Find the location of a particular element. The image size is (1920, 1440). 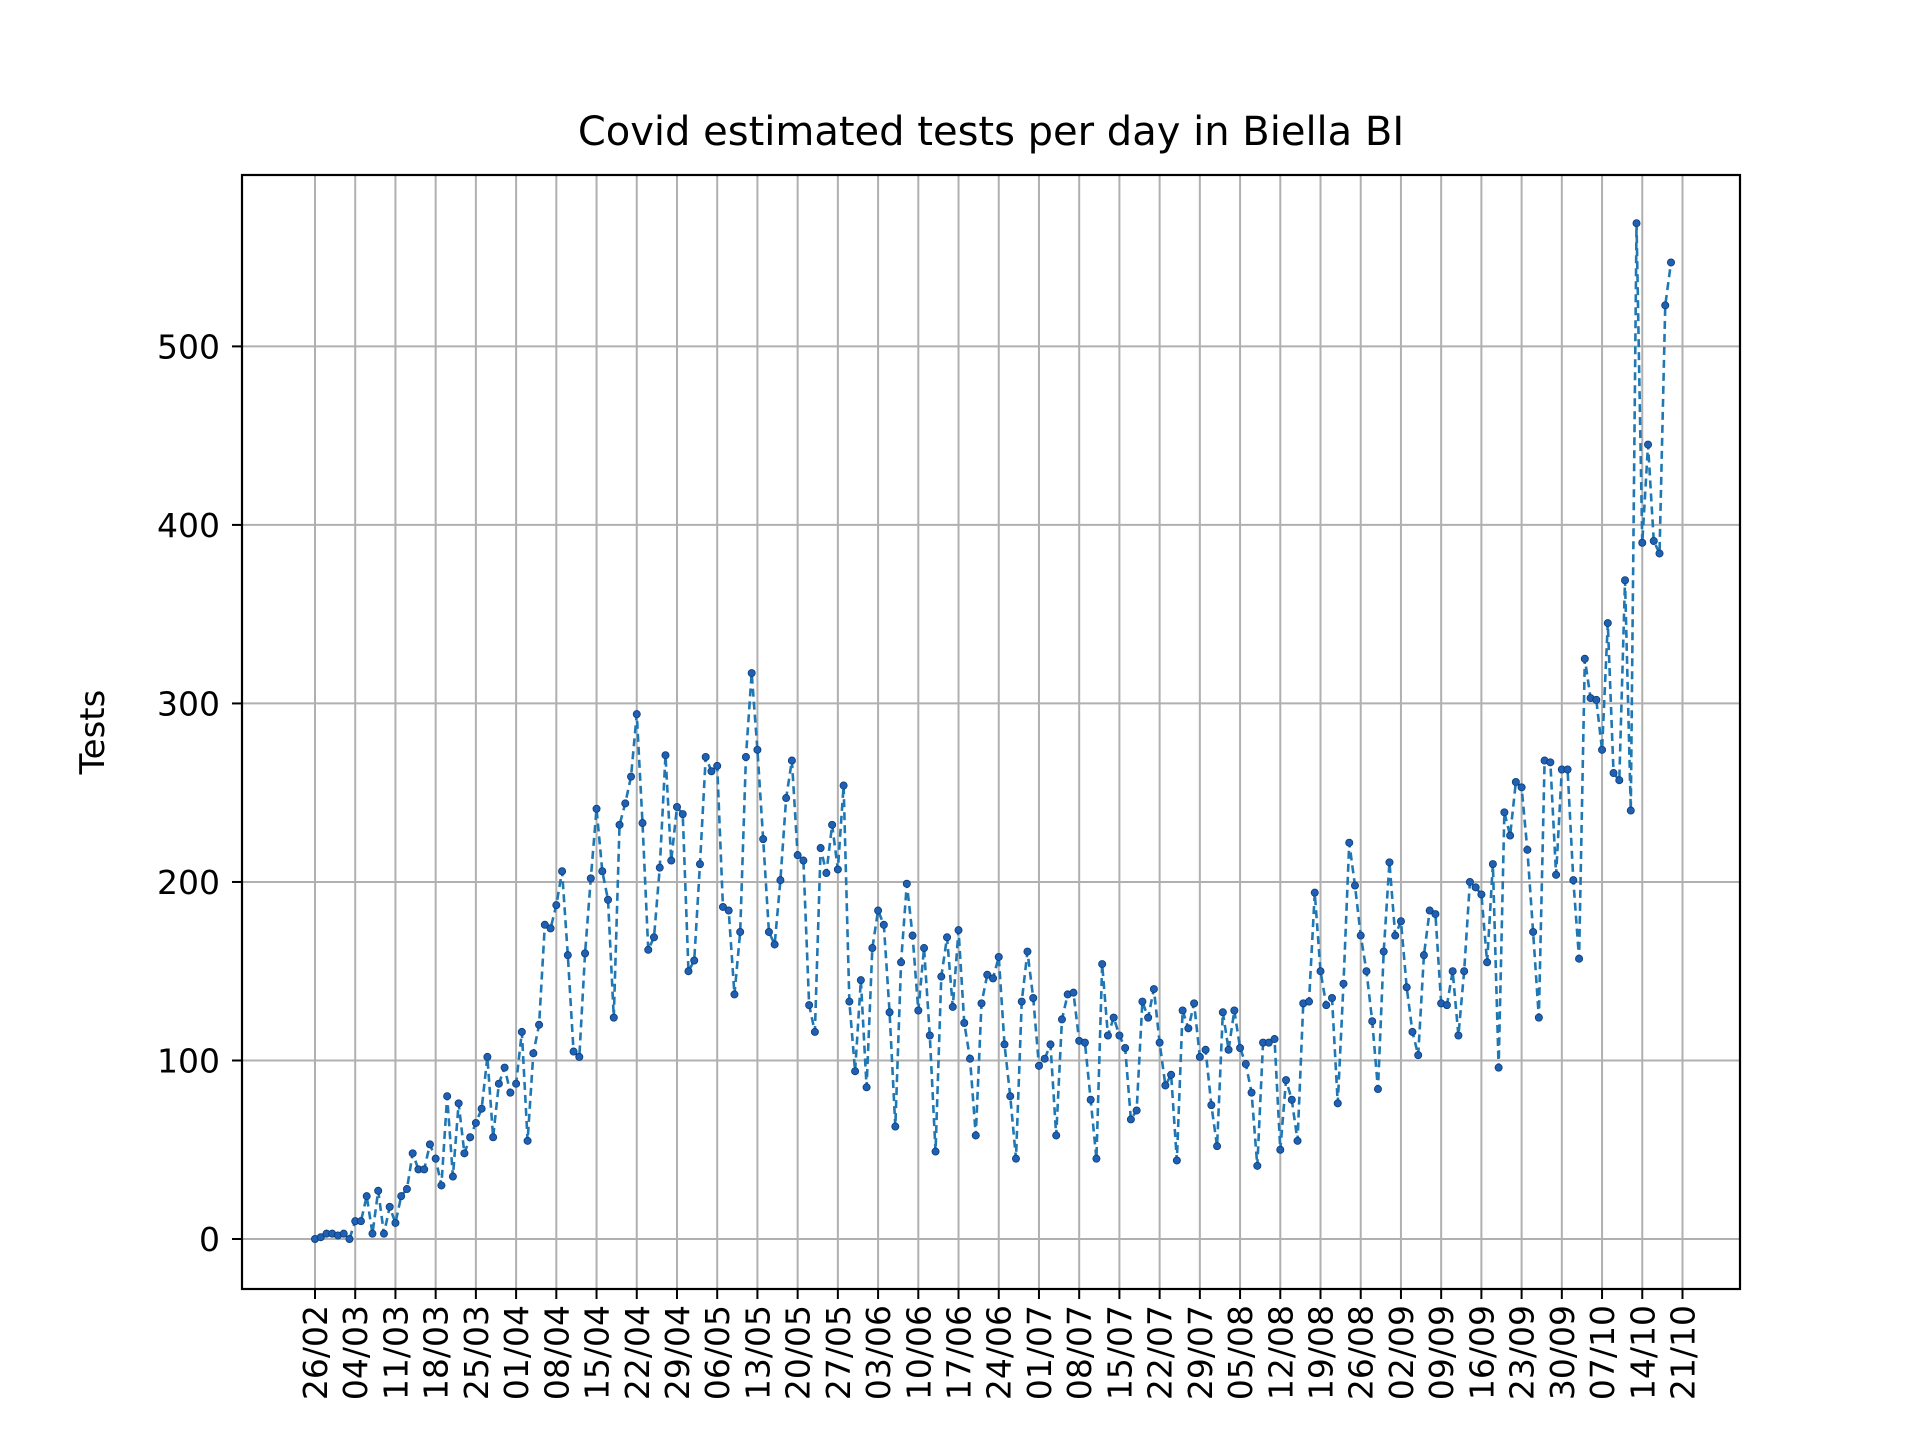

y-tick-label: 100 is located at coordinates (188, 1060).